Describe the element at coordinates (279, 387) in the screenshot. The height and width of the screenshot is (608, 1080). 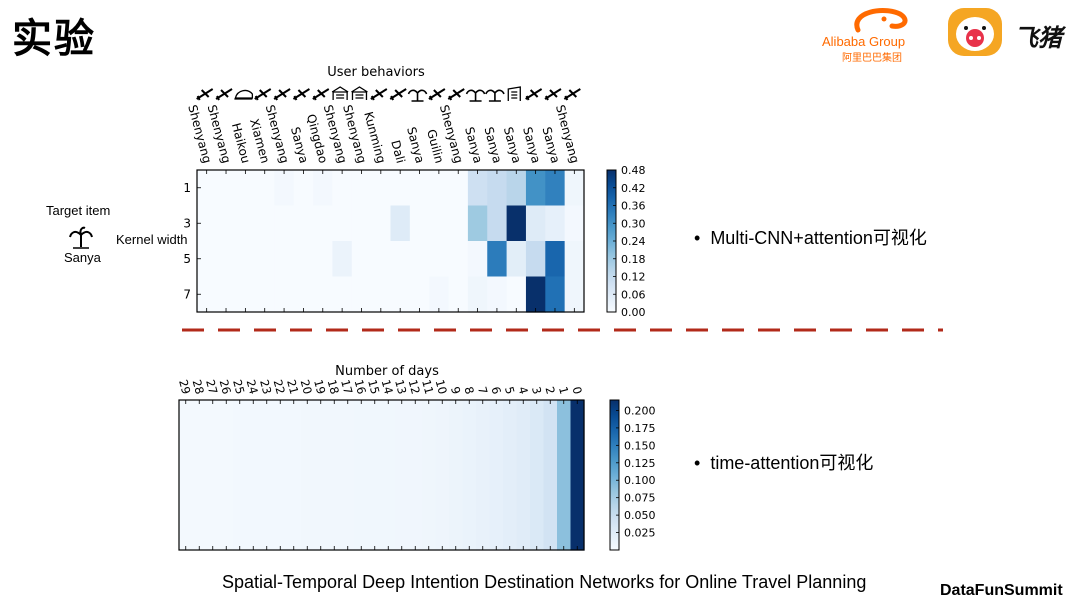
I see `x-tick-label: 22` at that location.